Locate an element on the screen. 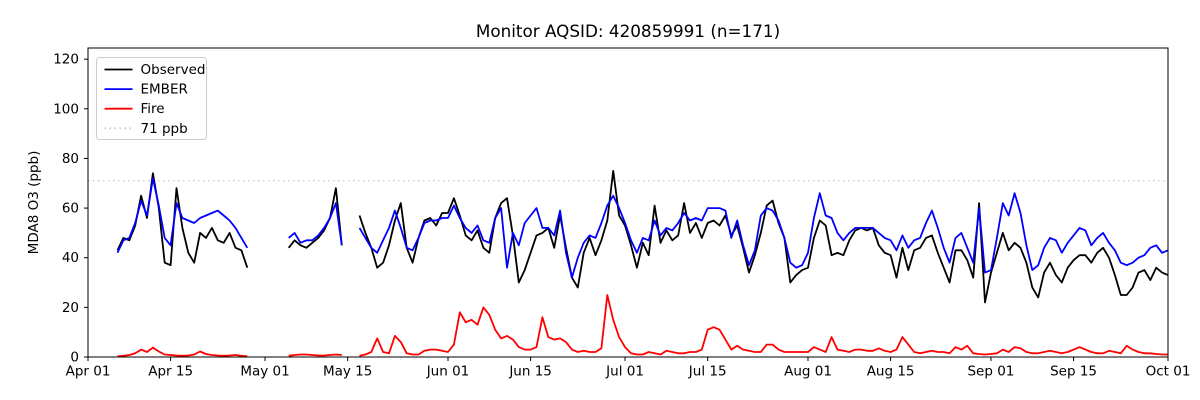  x-tick-label: Aug 15 is located at coordinates (891, 372).